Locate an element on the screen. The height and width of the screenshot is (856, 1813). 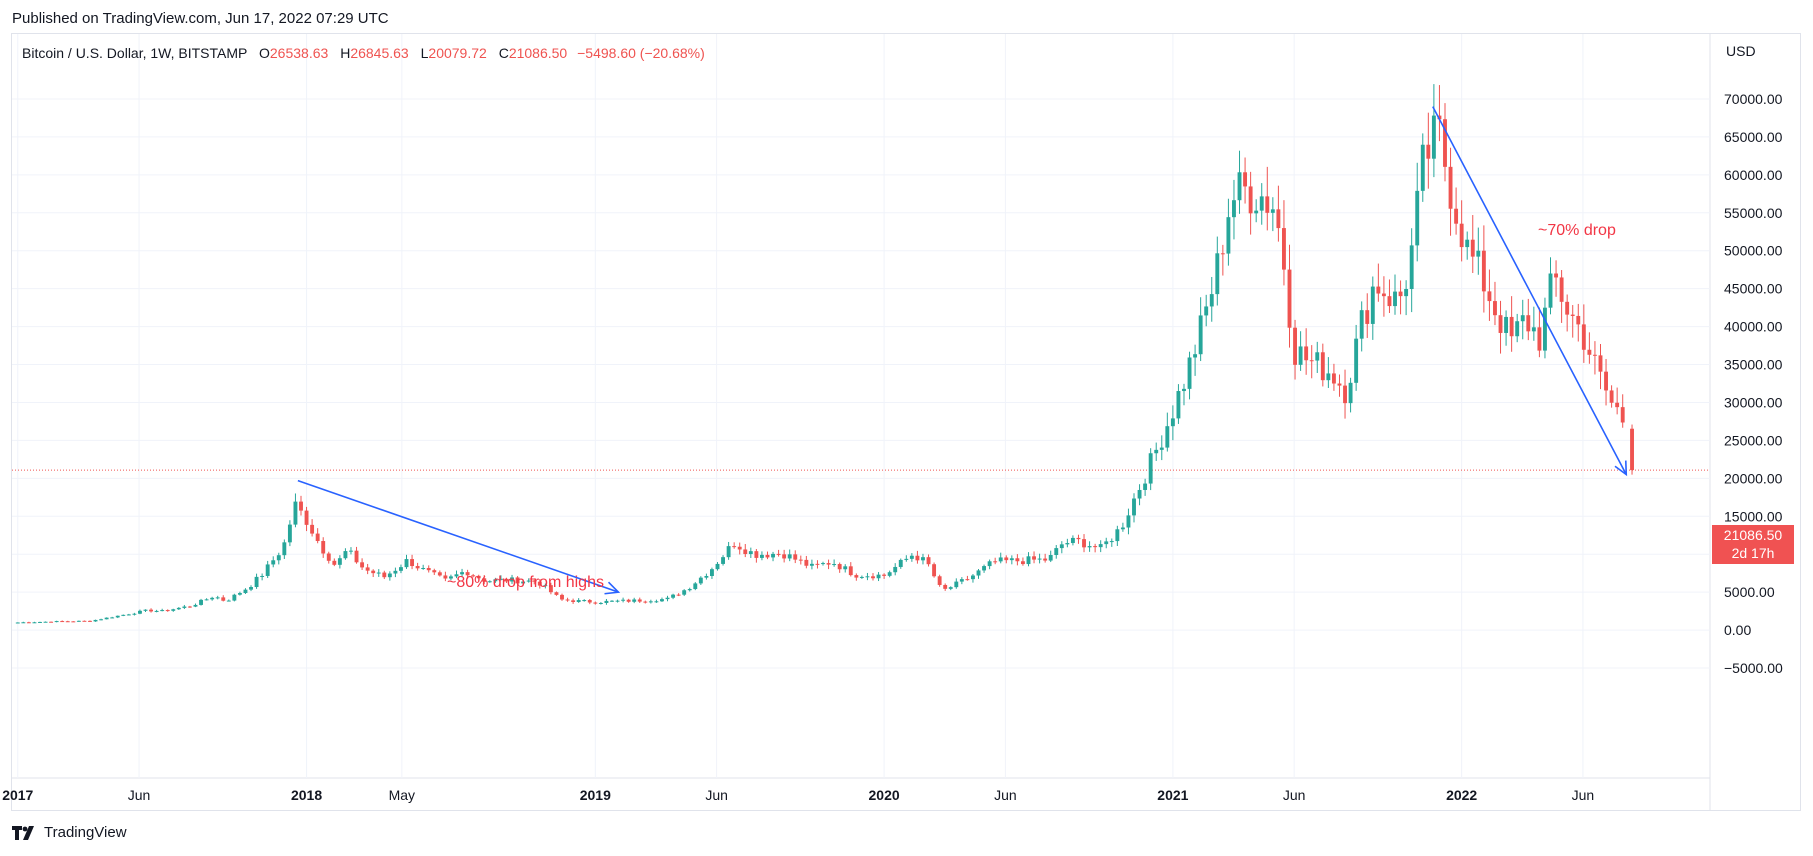
y-tick-label: 0.00 is located at coordinates (1737, 630).